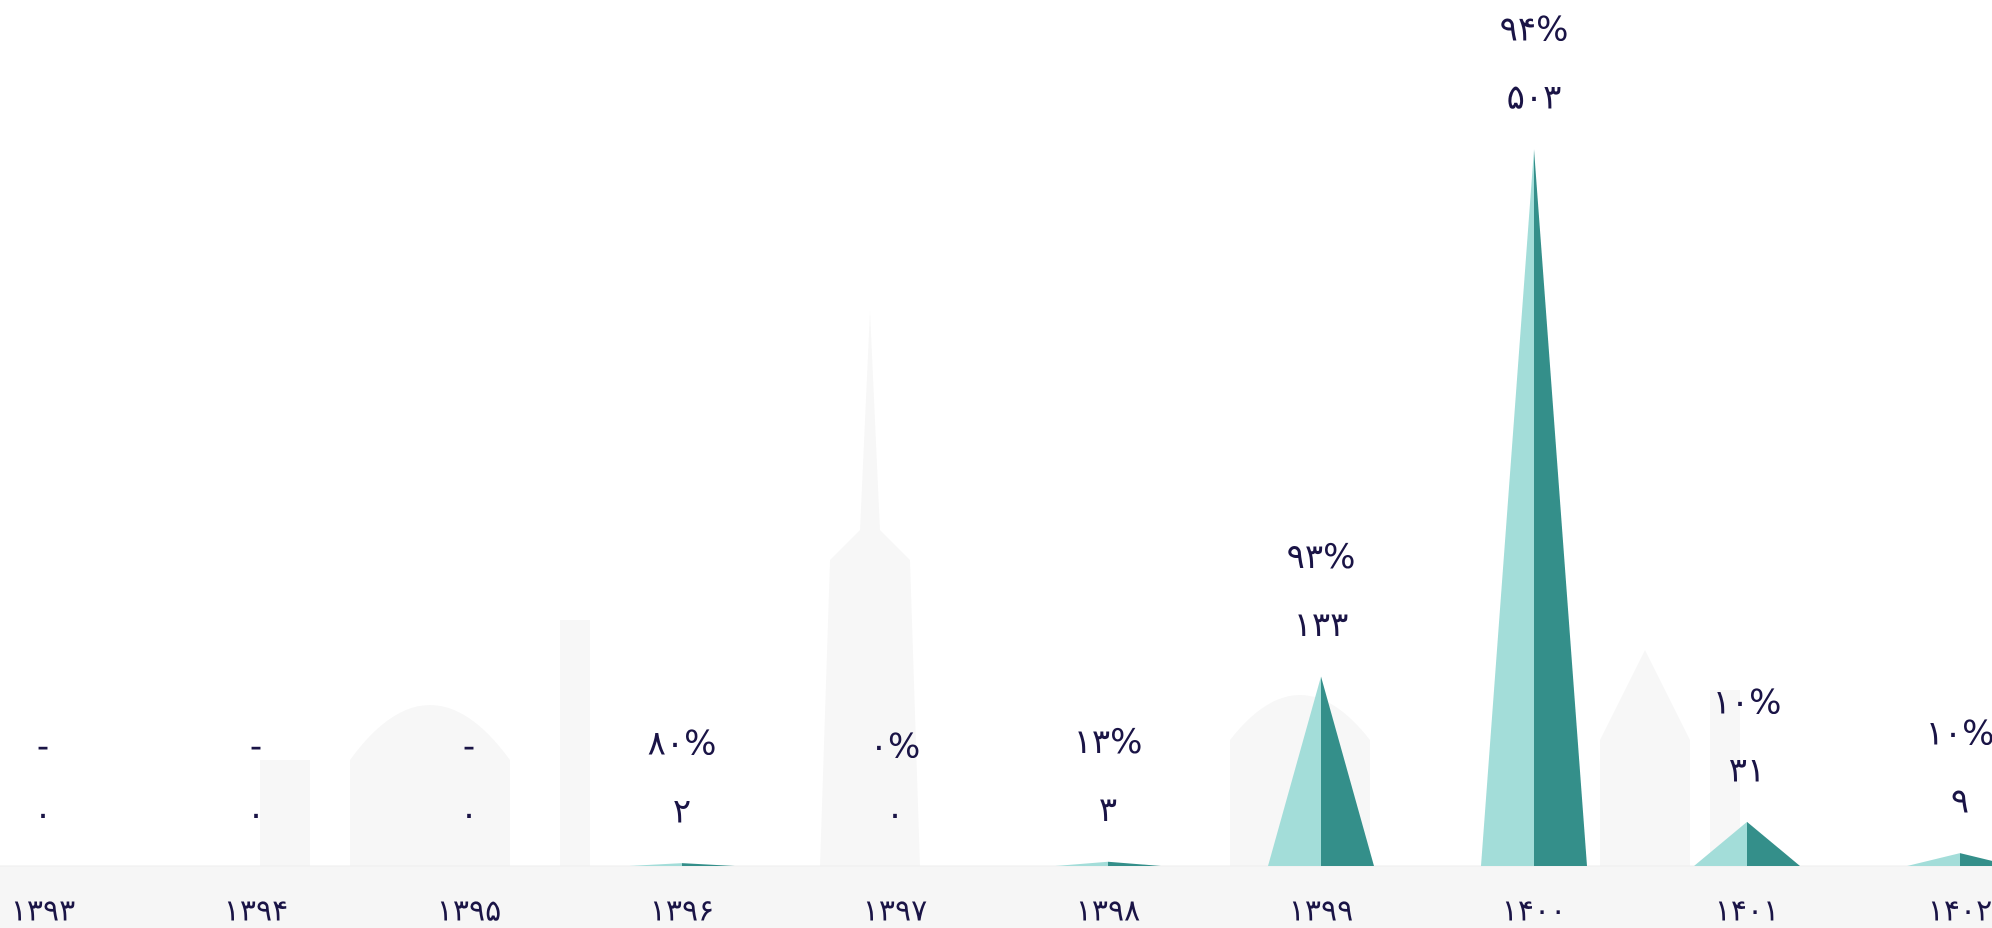 This screenshot has width=1992, height=928. Describe the element at coordinates (1747, 911) in the screenshot. I see `x-tick-label: ۱۴۰۱` at that location.